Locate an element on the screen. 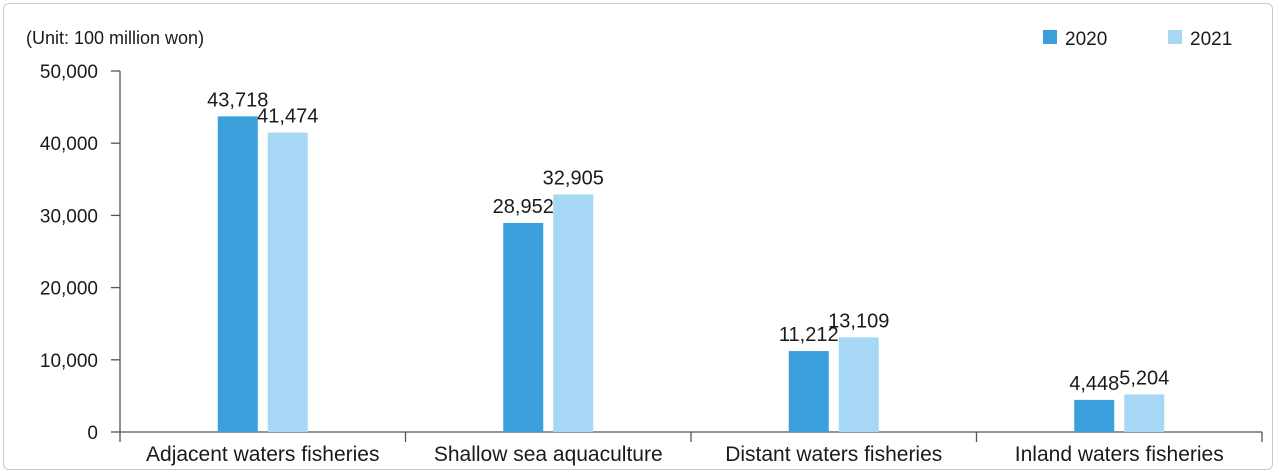 Image resolution: width=1279 pixels, height=475 pixels. legend: 2020 2021 is located at coordinates (1137, 39).